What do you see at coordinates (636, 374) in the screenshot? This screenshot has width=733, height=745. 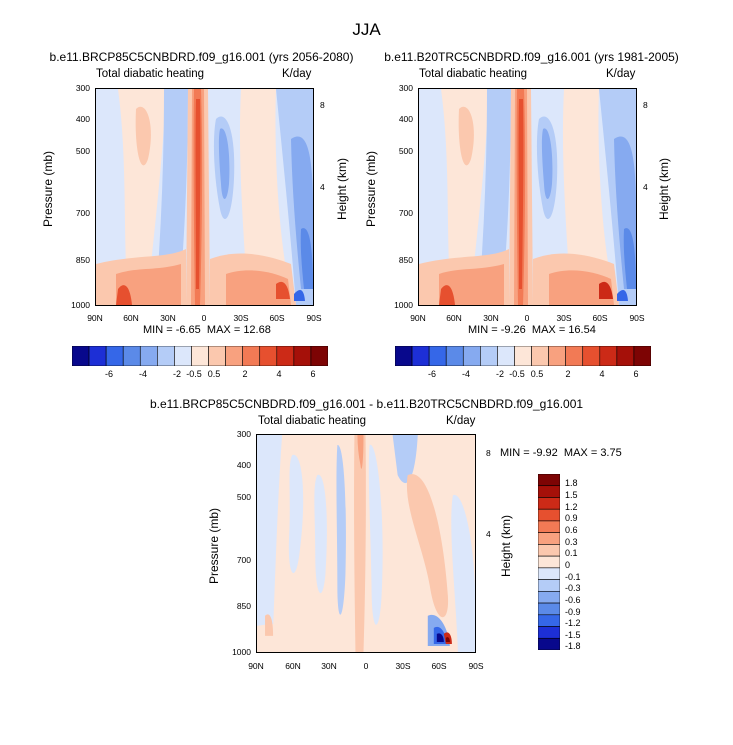 I see `colorbar-label: 6` at bounding box center [636, 374].